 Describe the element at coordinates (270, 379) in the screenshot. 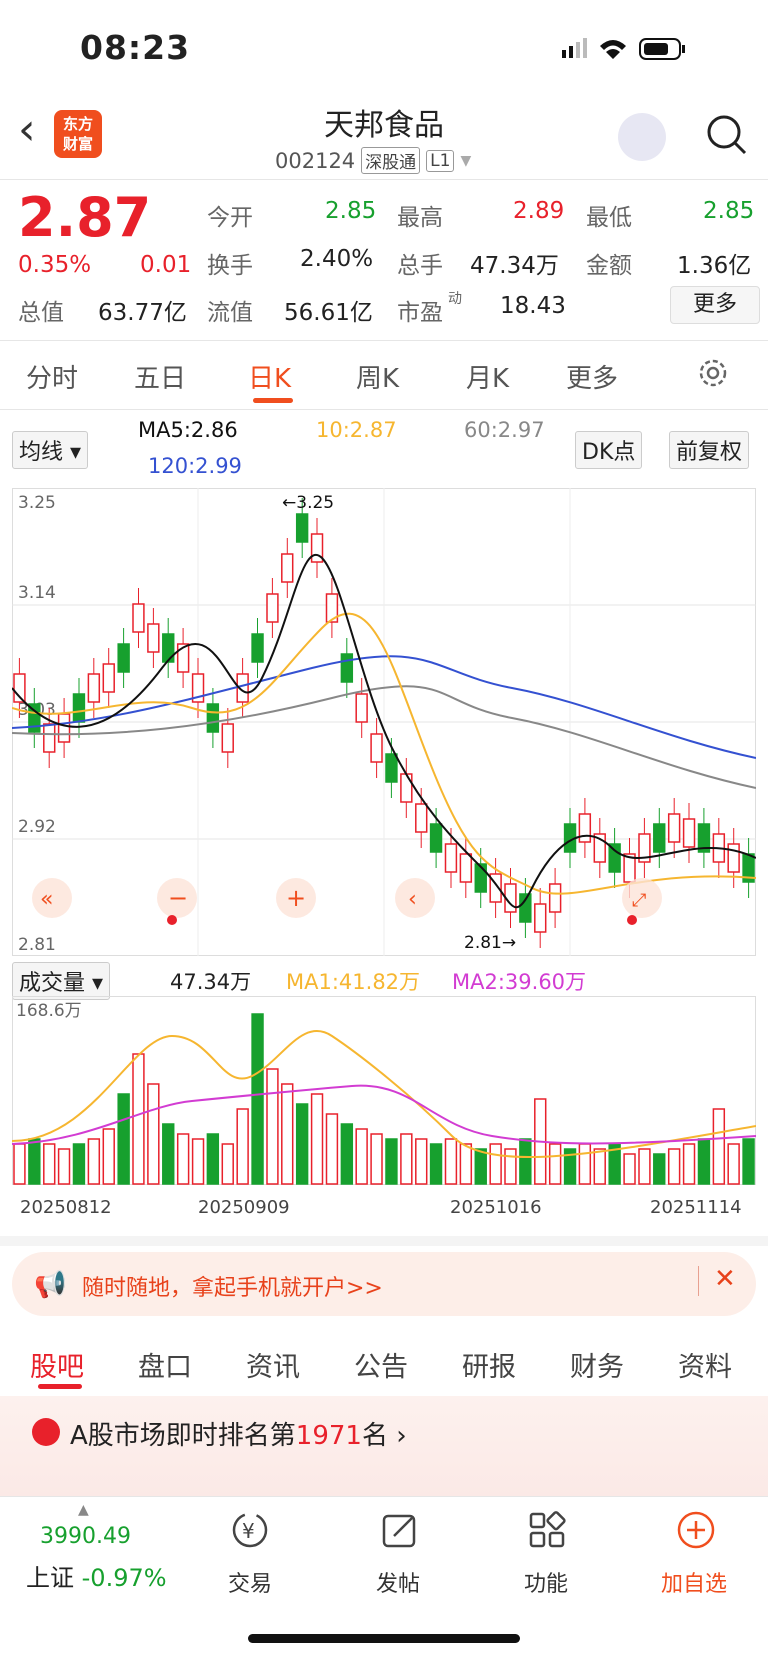

I see `tab-daily-k: 日K` at that location.